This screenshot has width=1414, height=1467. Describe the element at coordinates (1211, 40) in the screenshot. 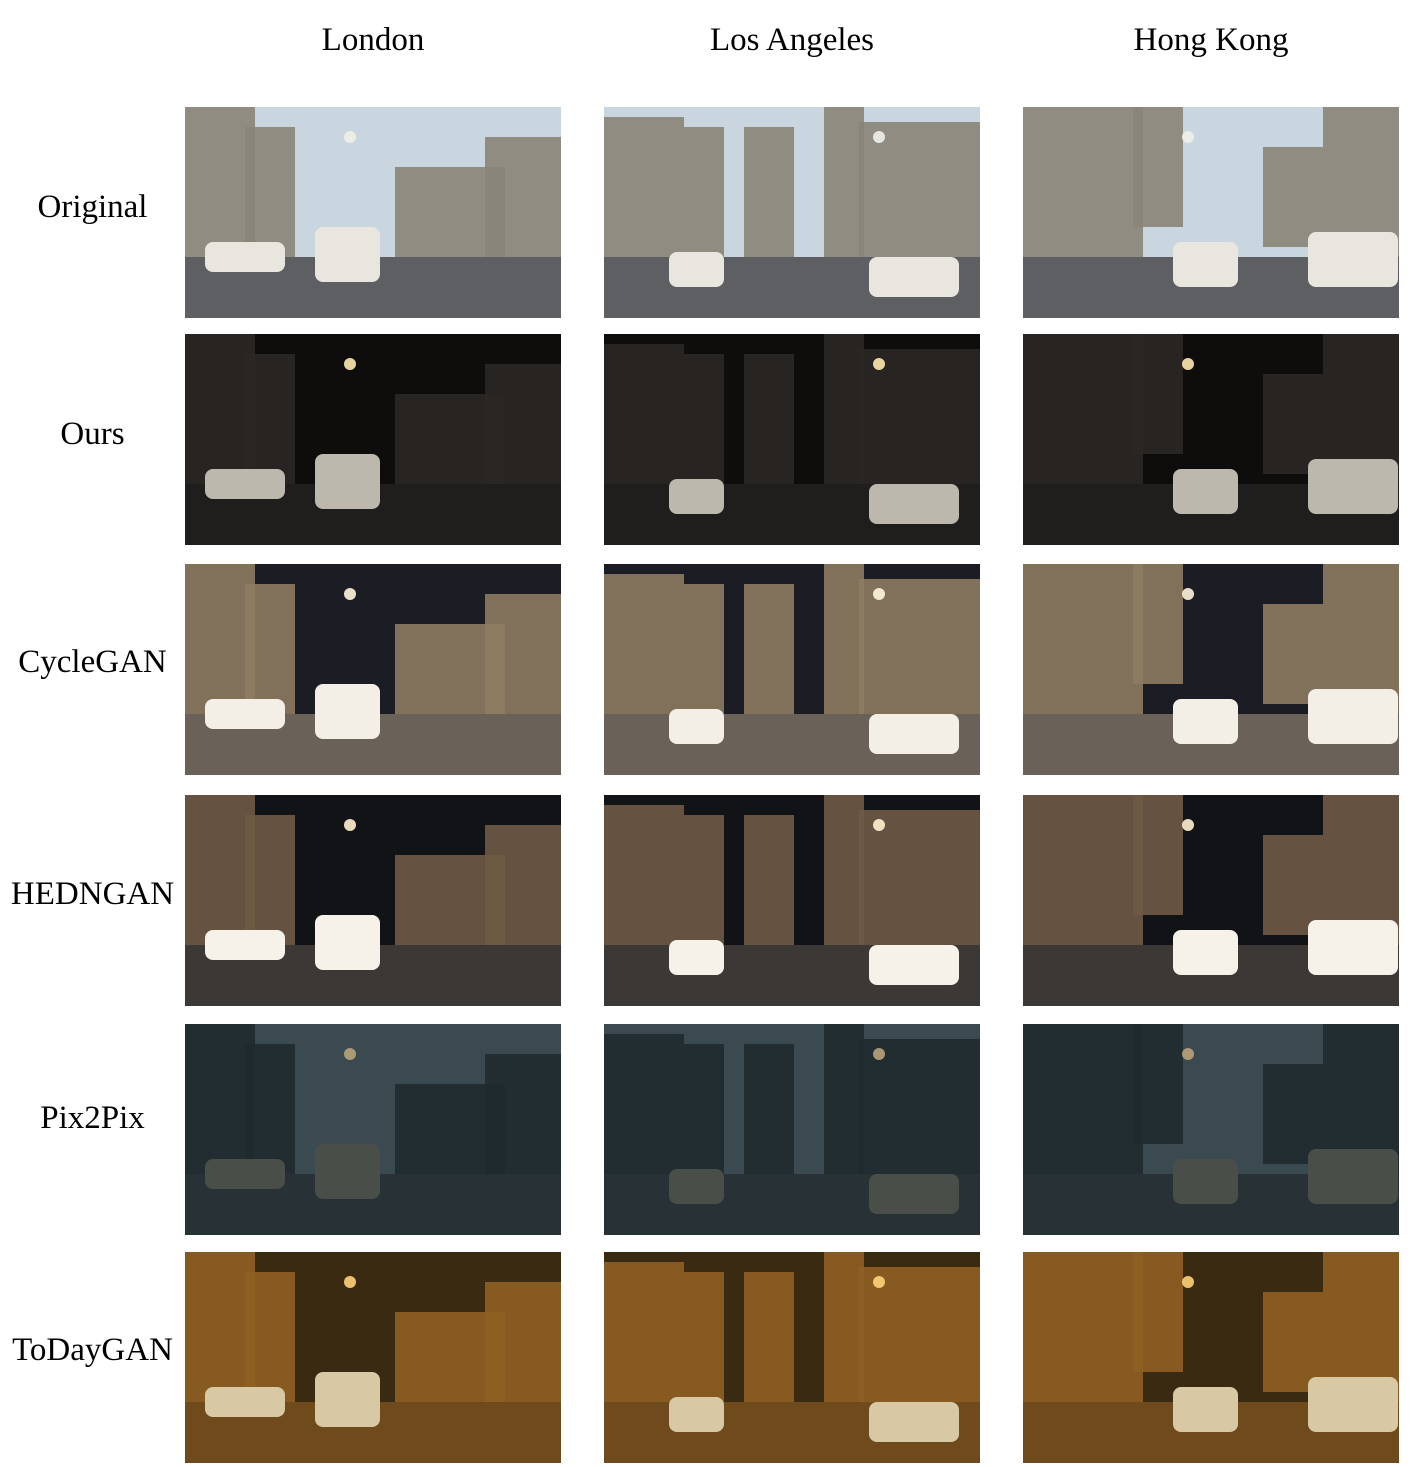

I see `column-header-hong-kong: Hong Kong` at that location.